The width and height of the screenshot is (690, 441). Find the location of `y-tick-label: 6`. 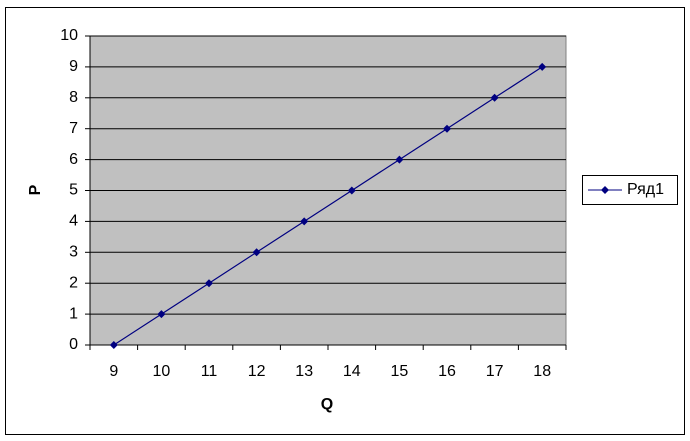

y-tick-label: 6 is located at coordinates (73, 159).